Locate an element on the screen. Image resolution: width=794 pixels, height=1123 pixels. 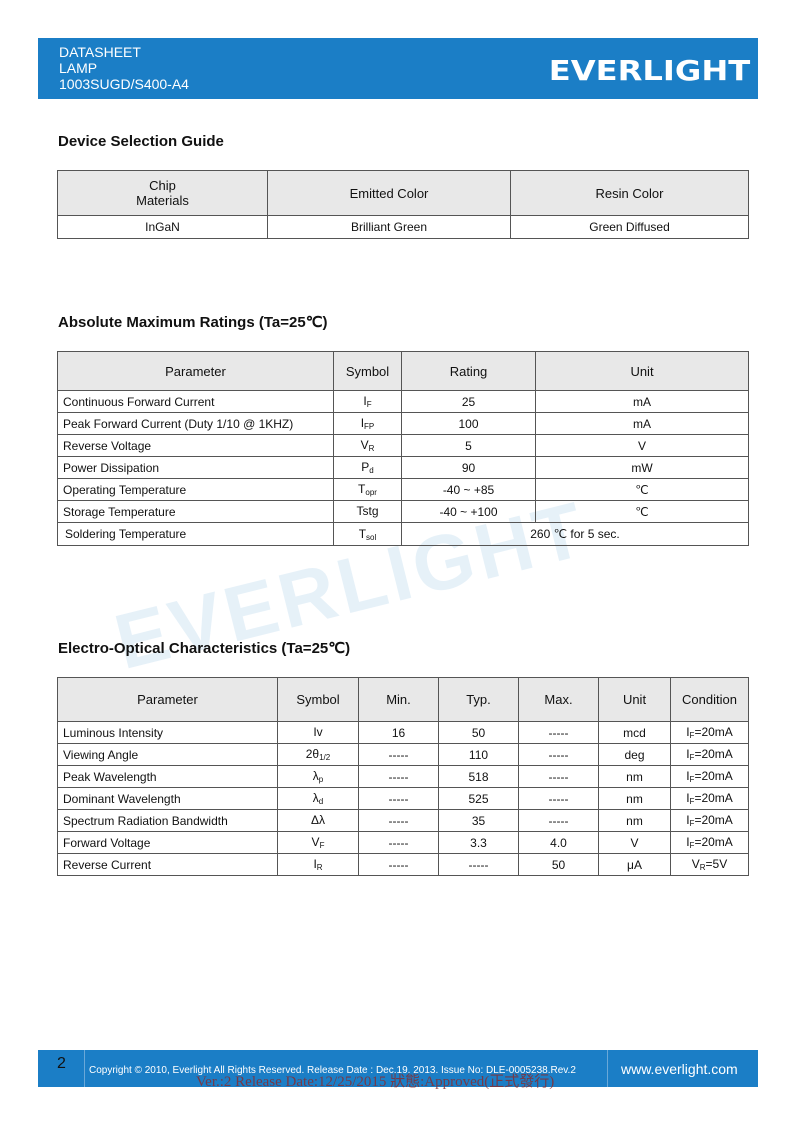
col-header: Emitted Color is located at coordinates (389, 193).